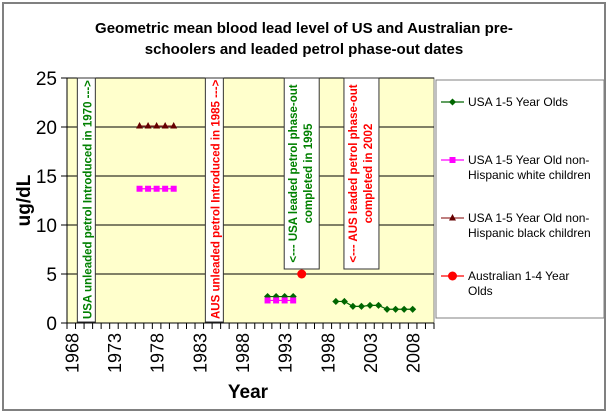 Image resolution: width=608 pixels, height=413 pixels. I want to click on legend-label: USA 1-5 Year Olds, so click(518, 102).